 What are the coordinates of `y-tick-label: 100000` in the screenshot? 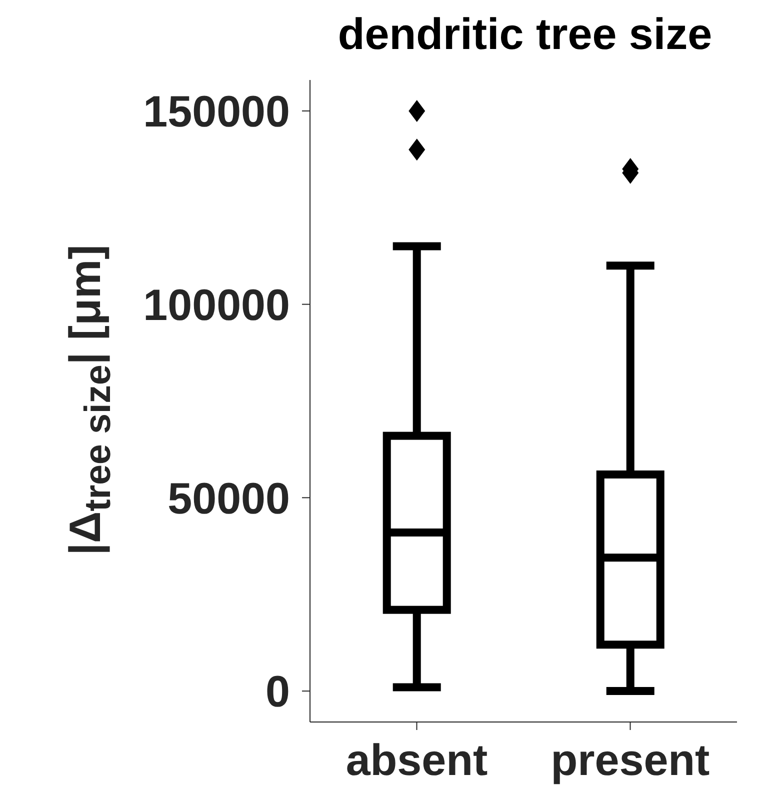 It's located at (216, 305).